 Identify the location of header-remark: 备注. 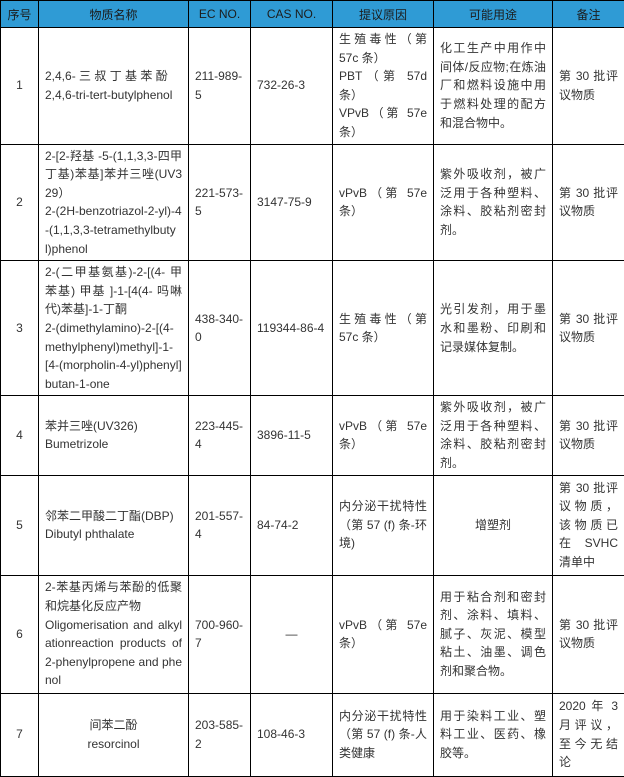
(588, 14).